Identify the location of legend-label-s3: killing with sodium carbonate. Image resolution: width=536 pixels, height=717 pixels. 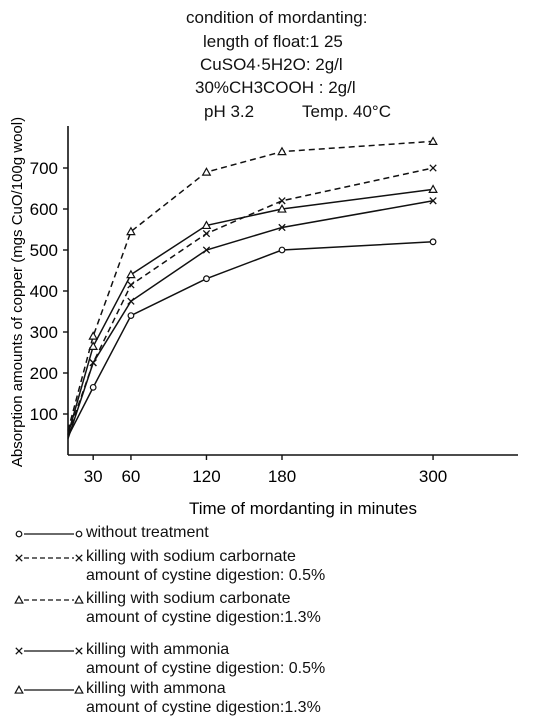
(188, 598).